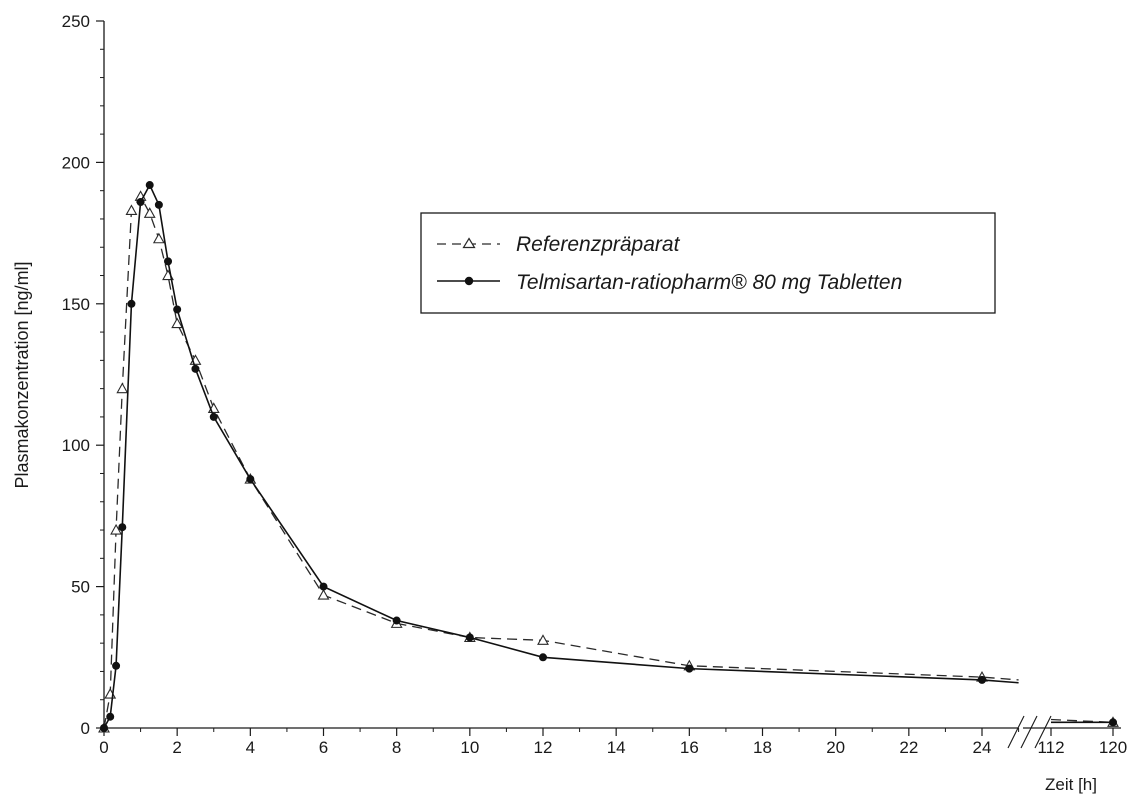 This screenshot has height=798, width=1133. What do you see at coordinates (709, 282) in the screenshot?
I see `legend-label-telmisartan: Telmisartan-ratiopharm® 80 mg Tabletten` at bounding box center [709, 282].